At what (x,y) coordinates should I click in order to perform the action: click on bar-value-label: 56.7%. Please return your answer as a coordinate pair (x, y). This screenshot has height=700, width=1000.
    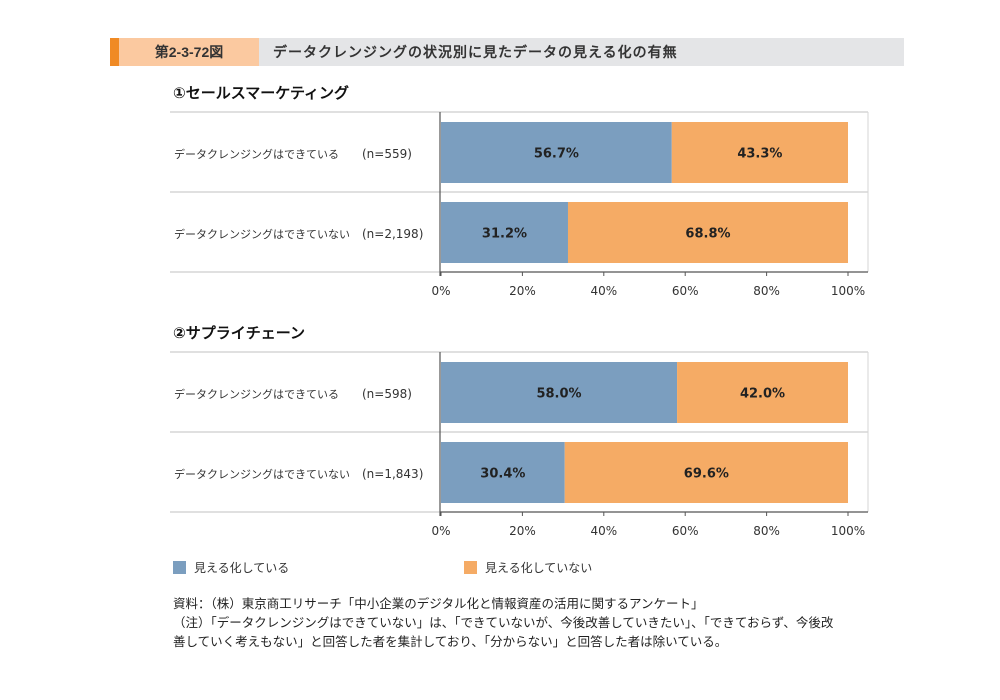
    Looking at the image, I should click on (556, 154).